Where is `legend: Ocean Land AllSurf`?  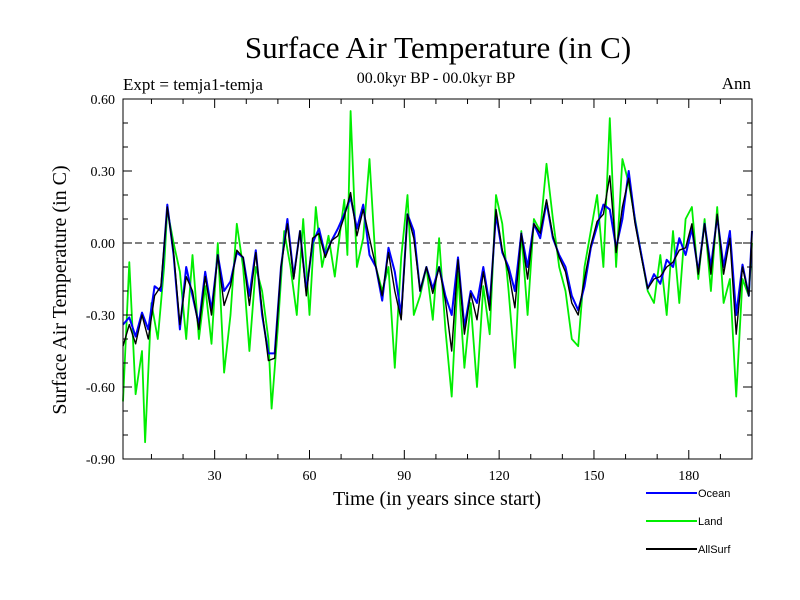 legend: Ocean Land AllSurf is located at coordinates (688, 522).